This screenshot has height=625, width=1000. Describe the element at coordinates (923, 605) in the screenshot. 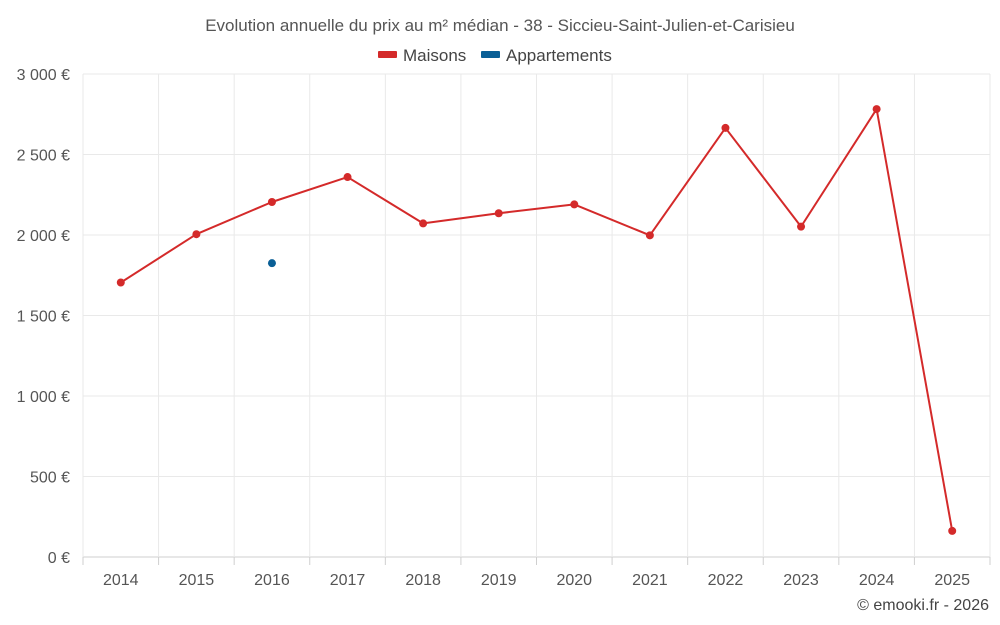

I see `credit: © emooki.fr - 2026` at that location.